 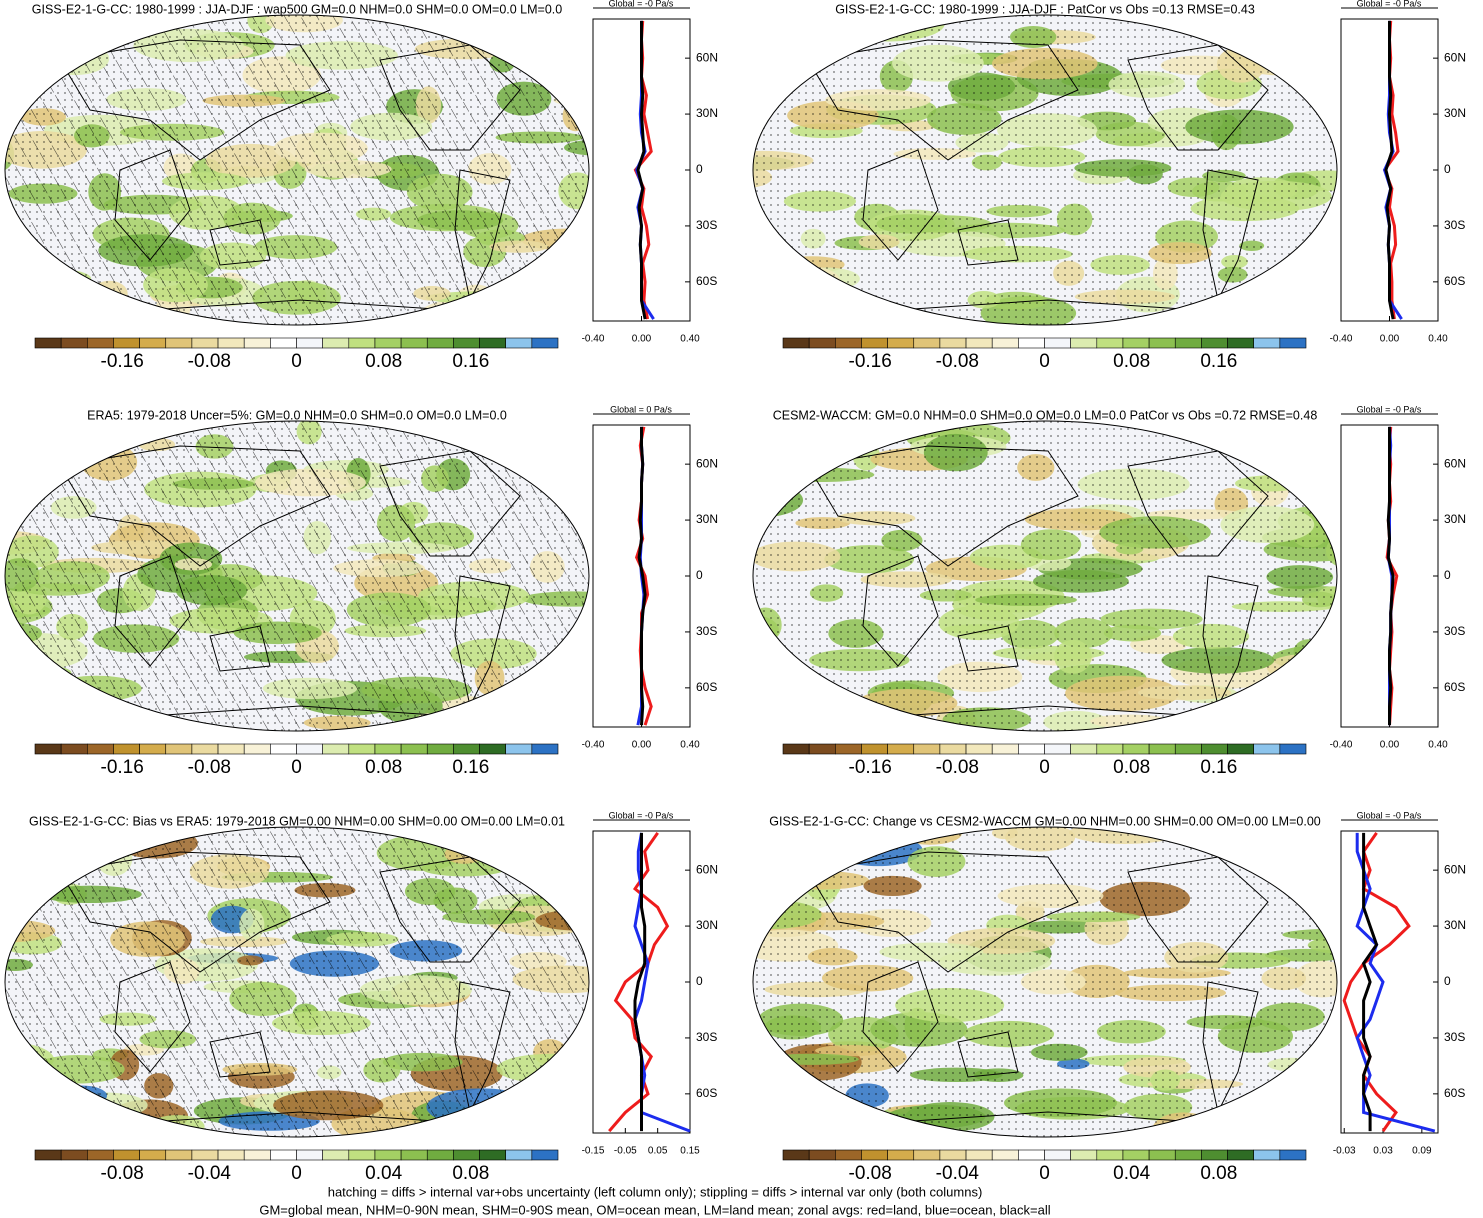 What do you see at coordinates (690, 339) in the screenshot?
I see `x-tick-label: 0.40` at bounding box center [690, 339].